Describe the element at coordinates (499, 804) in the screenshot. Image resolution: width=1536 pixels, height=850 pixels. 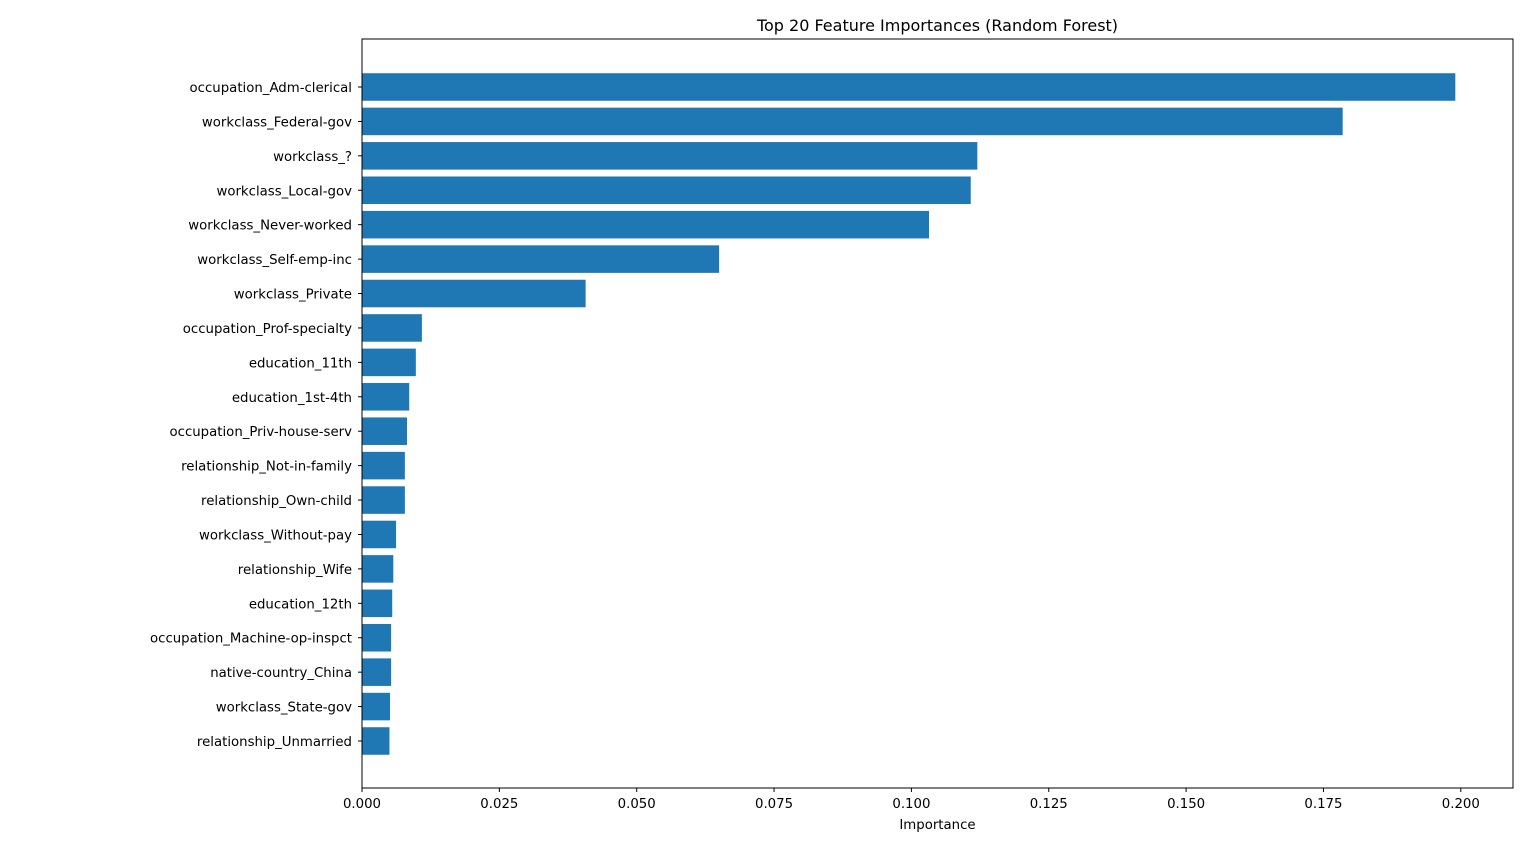
I see `x-tick-label: 0.025` at that location.